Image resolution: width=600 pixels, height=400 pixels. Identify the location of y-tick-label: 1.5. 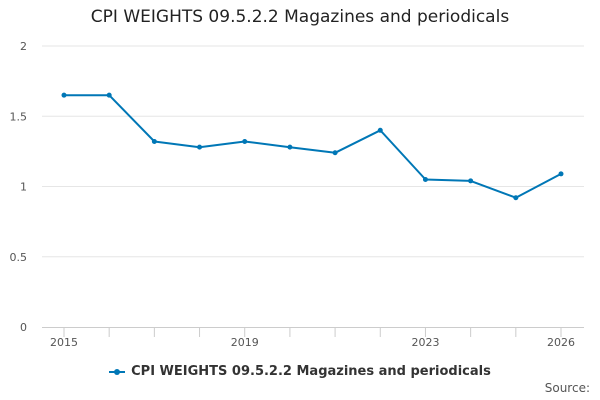
(19, 116).